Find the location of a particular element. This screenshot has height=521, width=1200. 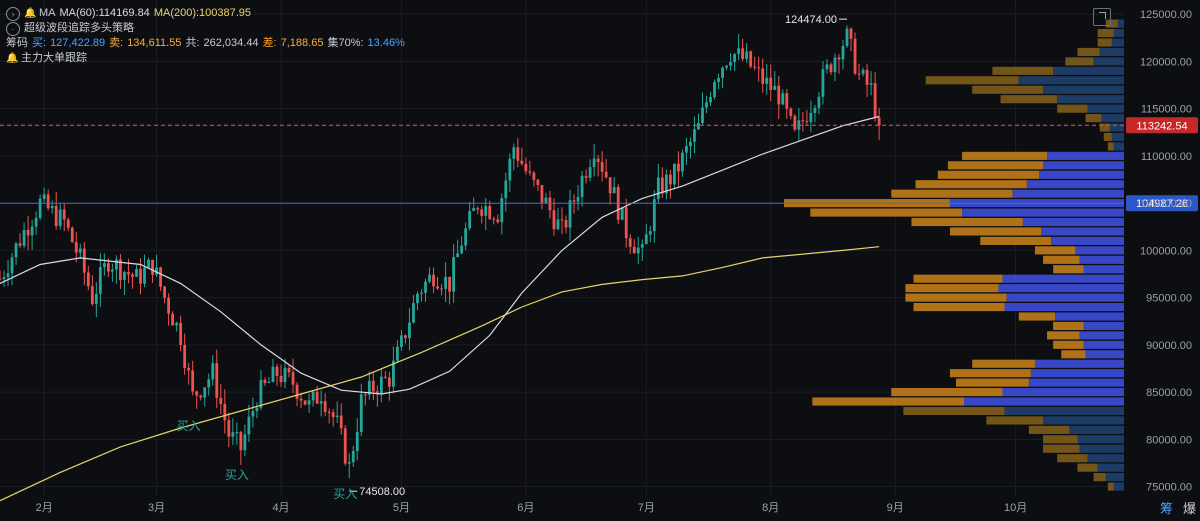

conc-value: 13.46% is located at coordinates (386, 43).